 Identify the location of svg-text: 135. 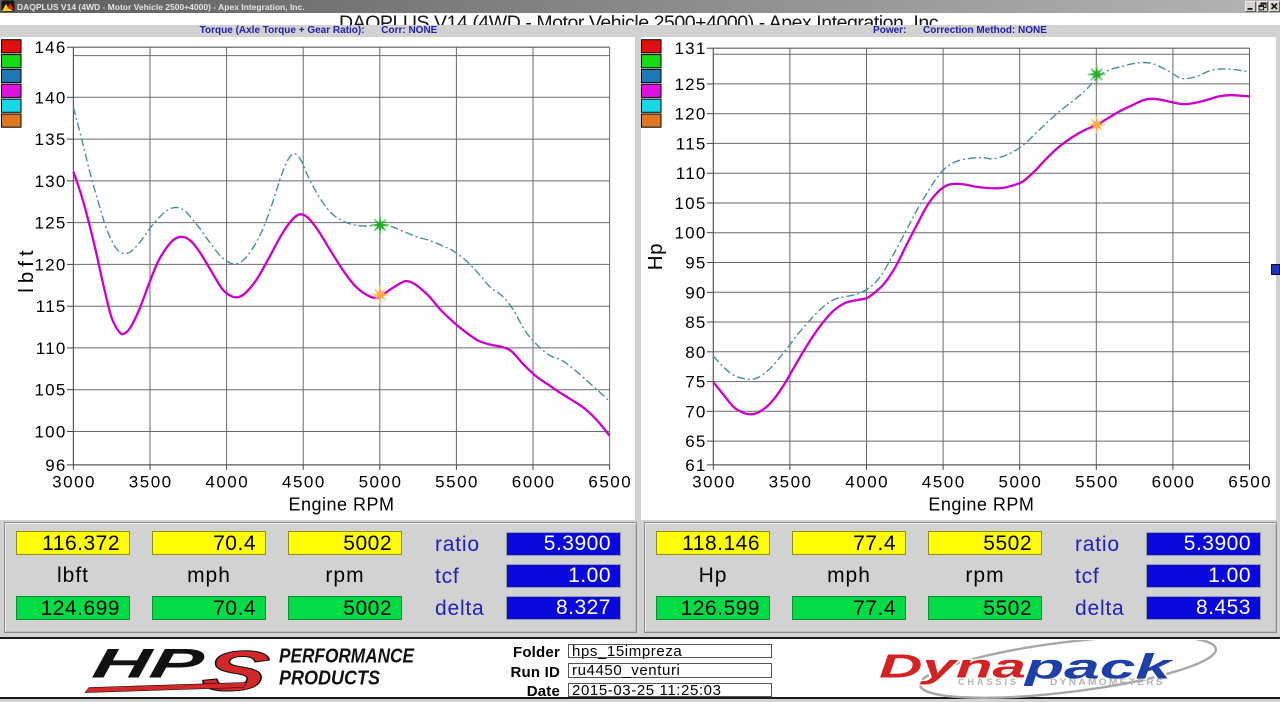
(51, 139).